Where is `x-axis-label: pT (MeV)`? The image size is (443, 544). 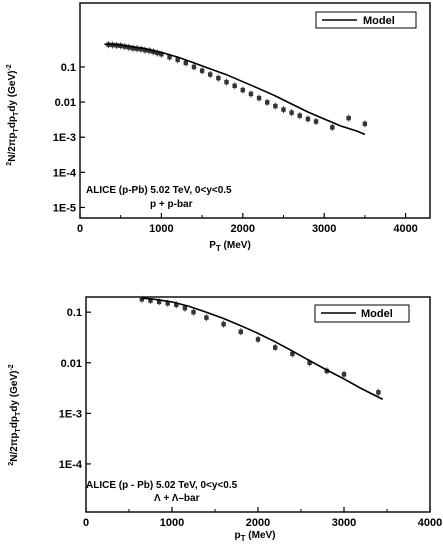
x-axis-label: pT (MeV) is located at coordinates (255, 536).